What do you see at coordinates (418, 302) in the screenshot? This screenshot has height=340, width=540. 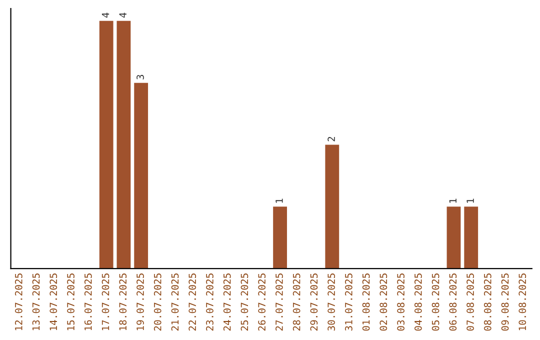 I see `x-tick-label: 04.08.2025` at bounding box center [418, 302].